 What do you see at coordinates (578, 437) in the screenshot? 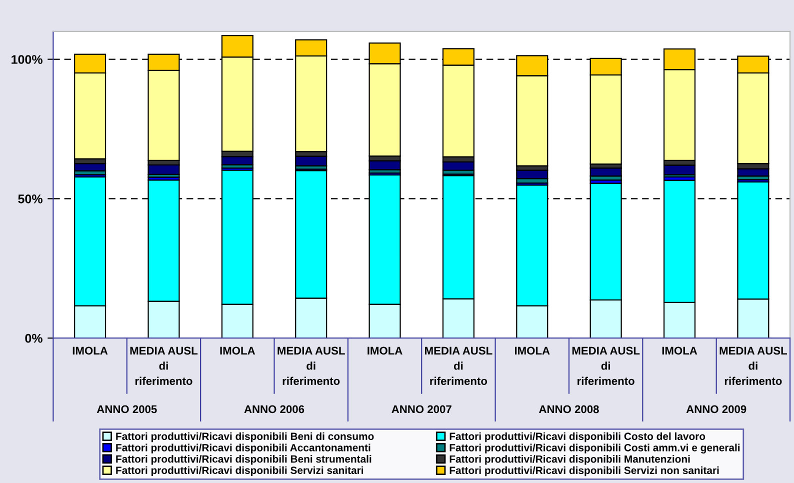
I see `legend-label: Fattori produttivi/Ricavi disponibili Costo del lavoro` at bounding box center [578, 437].